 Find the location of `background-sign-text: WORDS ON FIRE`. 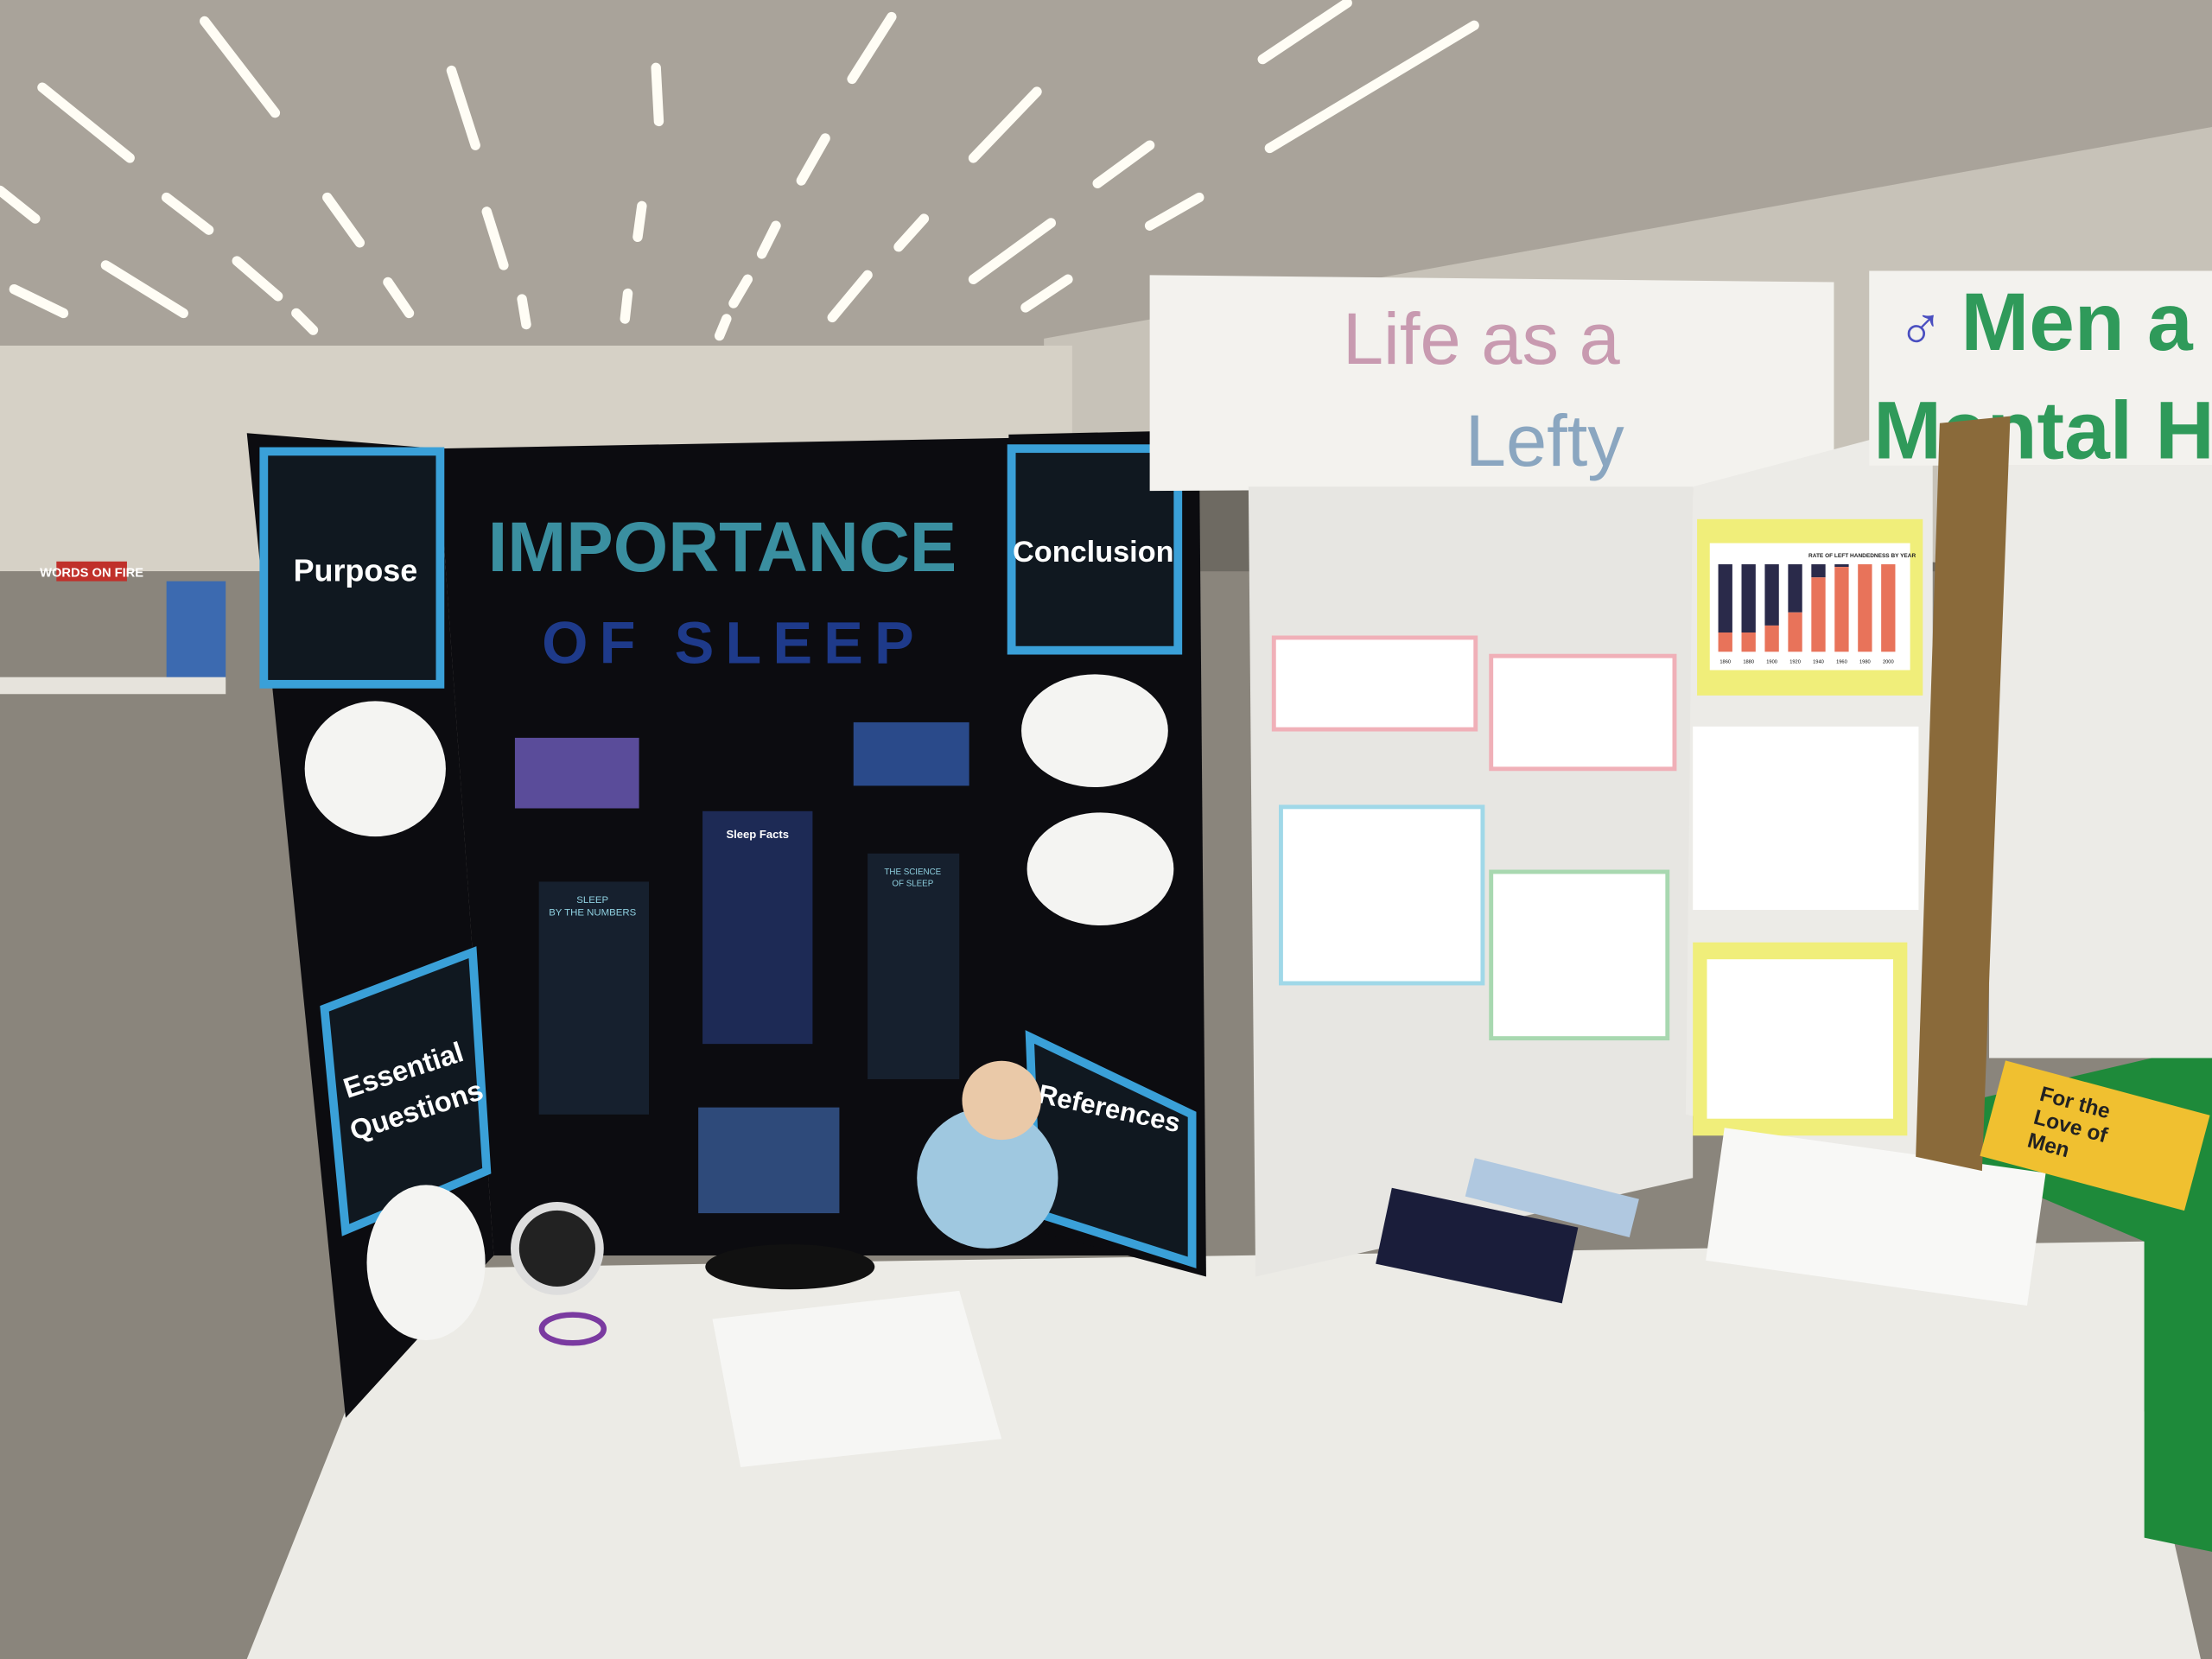

background-sign-text: WORDS ON FIRE is located at coordinates (91, 574).